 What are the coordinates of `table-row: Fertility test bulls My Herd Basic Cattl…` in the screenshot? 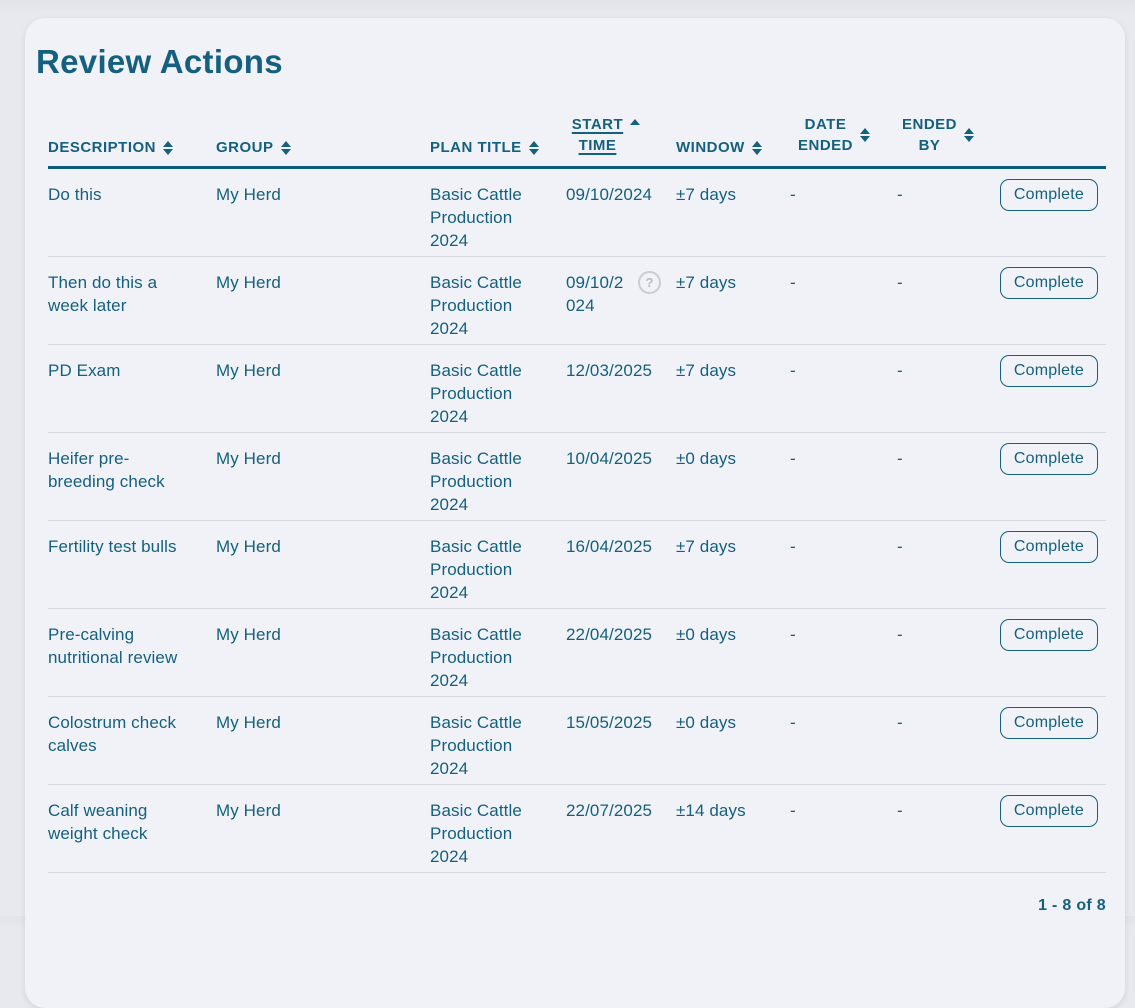 It's located at (577, 565).